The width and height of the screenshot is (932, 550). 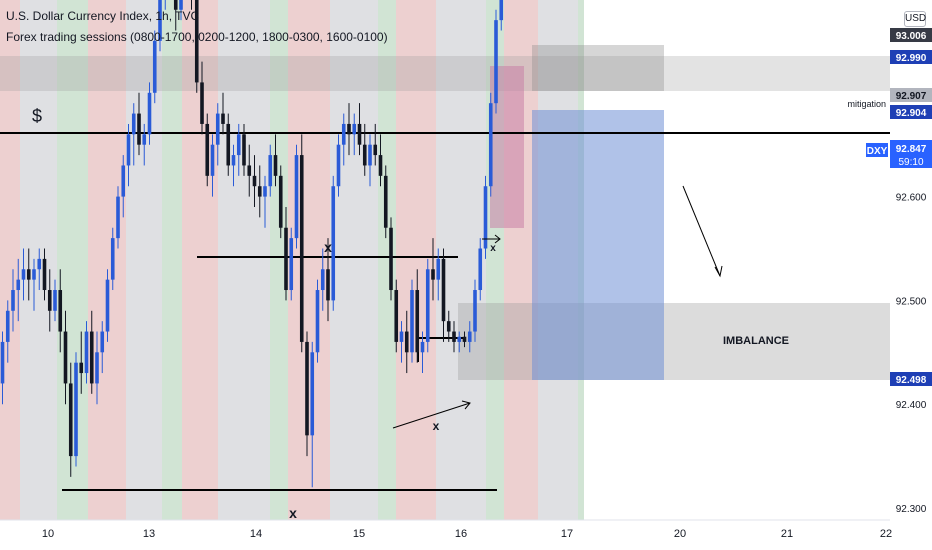 I want to click on price-tick-label: 92.300, so click(x=911, y=509).